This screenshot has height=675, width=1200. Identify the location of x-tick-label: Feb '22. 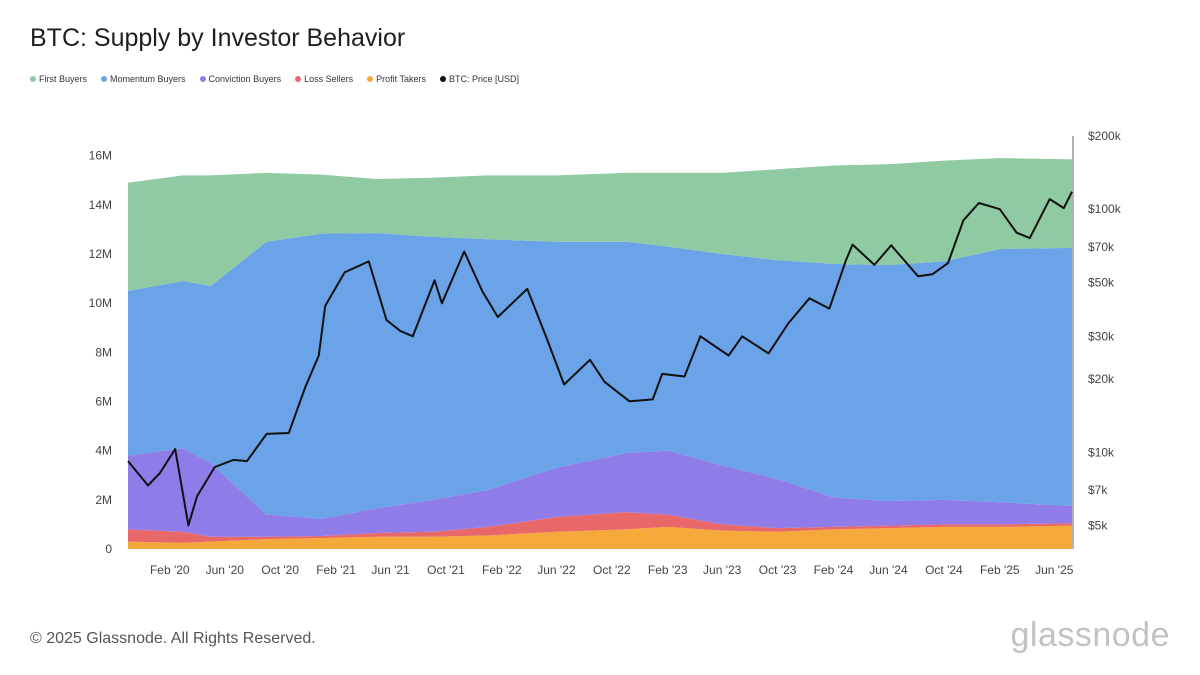
(502, 570).